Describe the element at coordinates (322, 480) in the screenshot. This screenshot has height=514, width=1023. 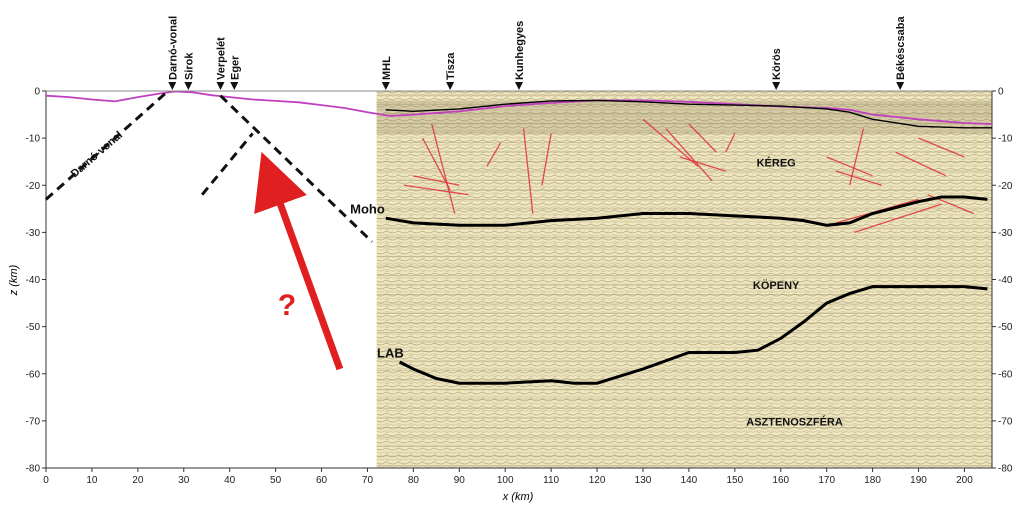
I see `x-tick-label: 60` at that location.